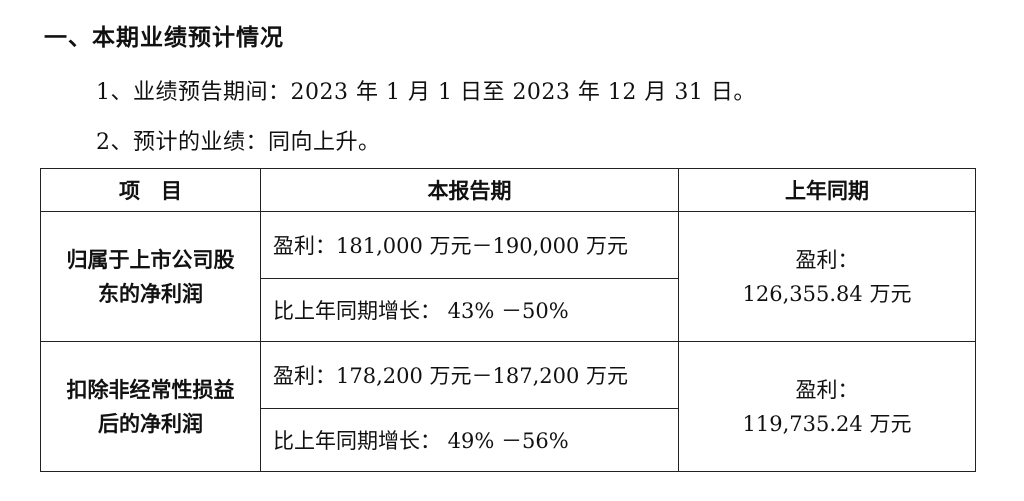 This screenshot has width=1024, height=501. I want to click on section-title: 一、本期业绩预计情况, so click(164, 38).